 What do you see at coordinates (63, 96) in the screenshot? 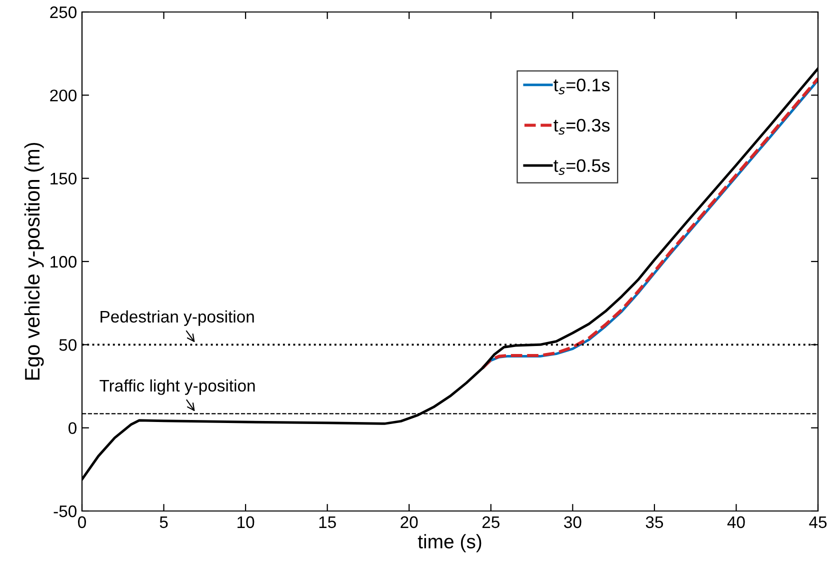
I see `y-tick-label: 200` at bounding box center [63, 96].